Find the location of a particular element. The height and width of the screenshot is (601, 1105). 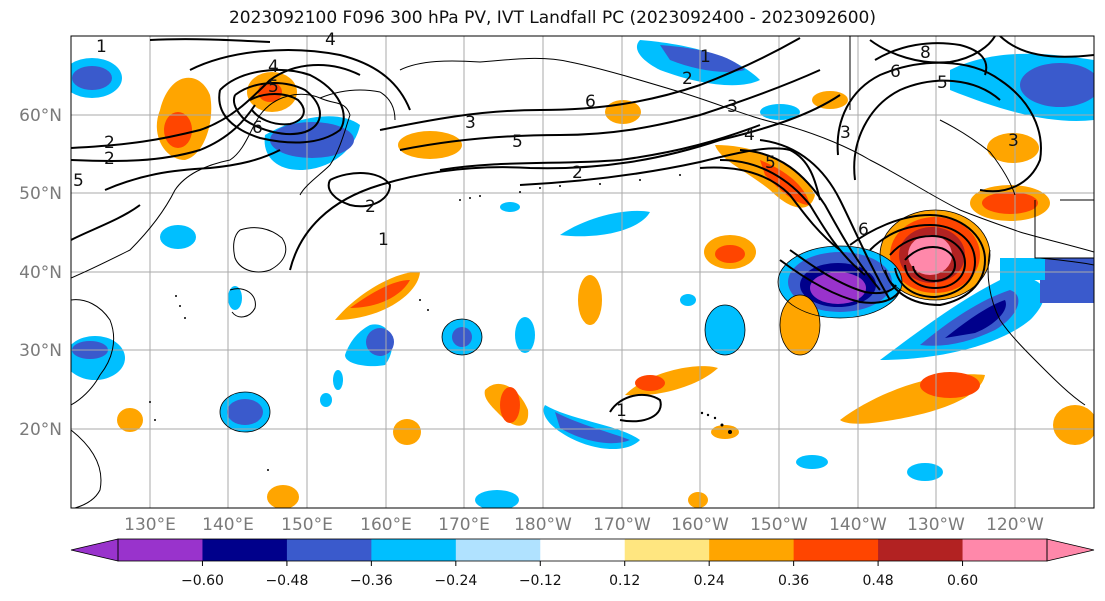

lon-label: 170°E is located at coordinates (464, 525).